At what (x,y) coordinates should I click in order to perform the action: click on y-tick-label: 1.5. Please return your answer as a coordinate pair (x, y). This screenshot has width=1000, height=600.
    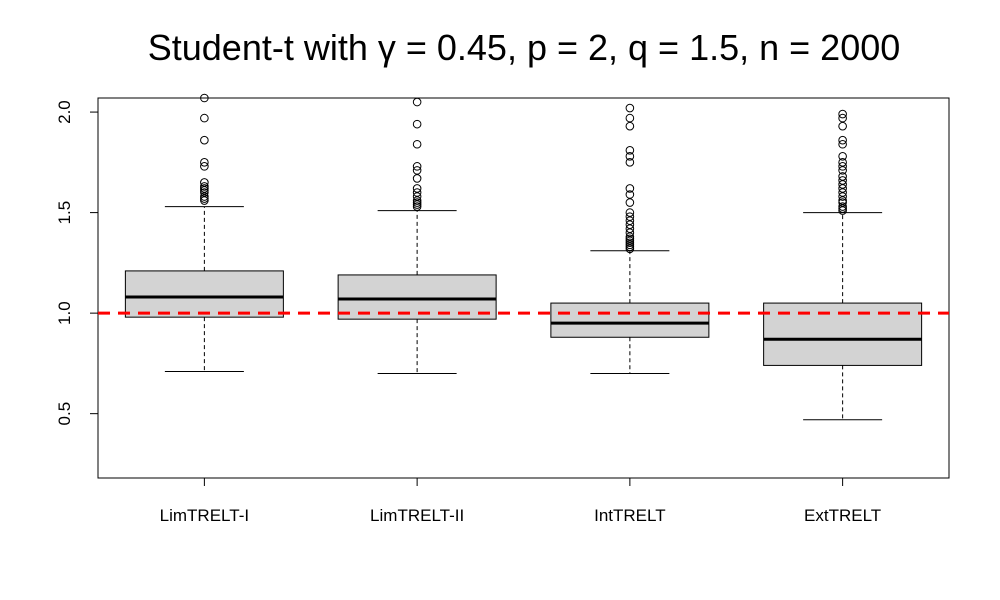
    Looking at the image, I should click on (64, 213).